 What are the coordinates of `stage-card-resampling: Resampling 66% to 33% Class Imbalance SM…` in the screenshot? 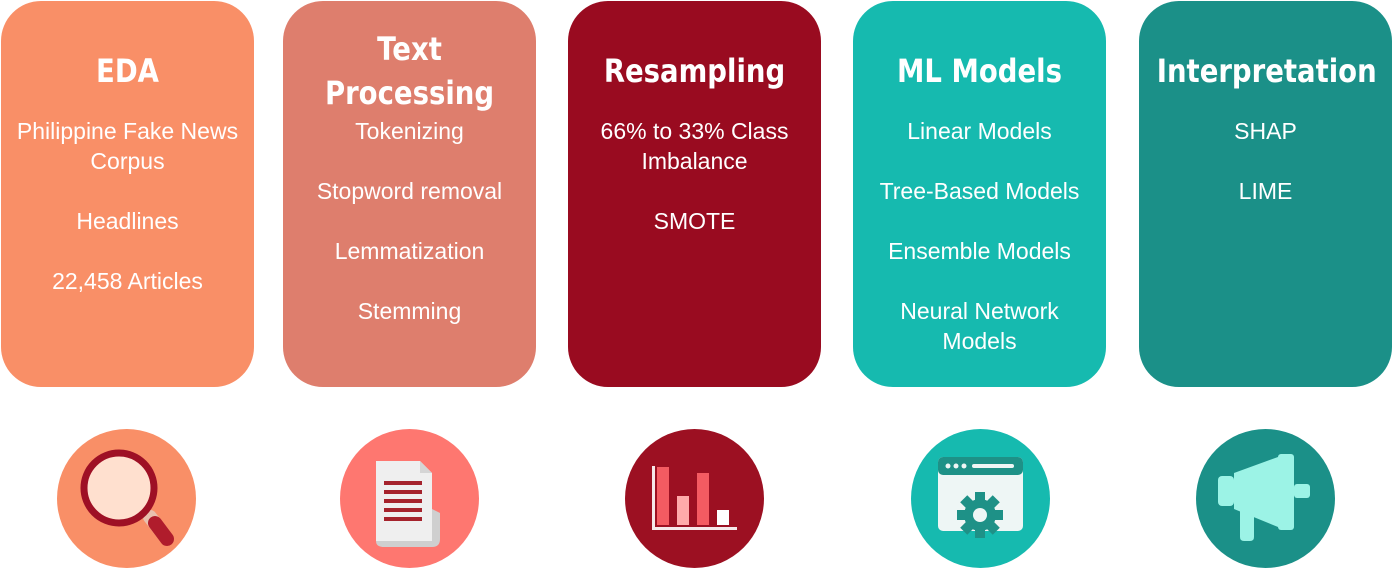 It's located at (694, 194).